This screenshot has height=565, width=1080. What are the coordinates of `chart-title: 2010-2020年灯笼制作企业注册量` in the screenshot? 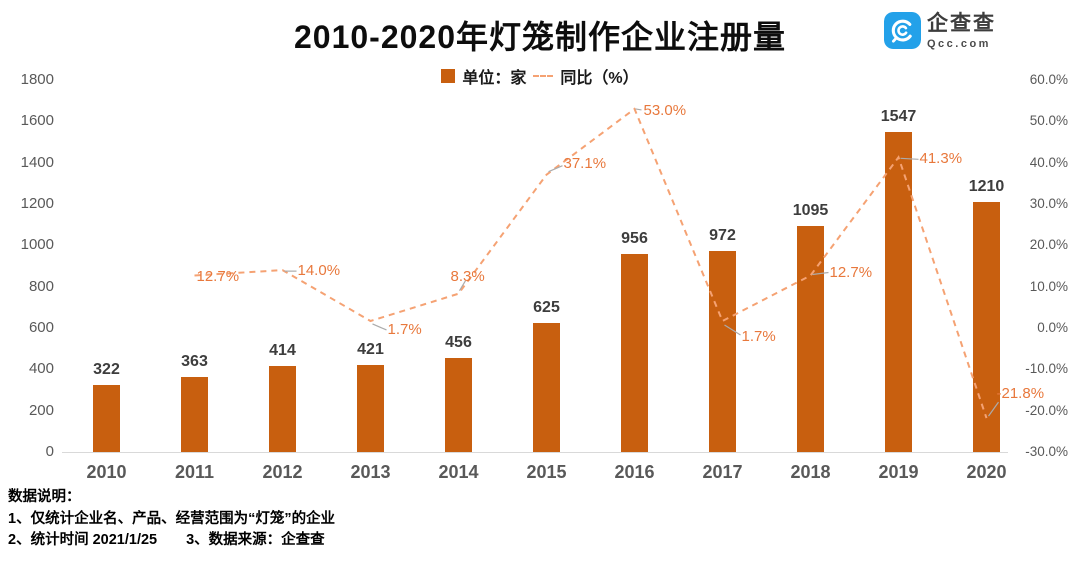 It's located at (540, 37).